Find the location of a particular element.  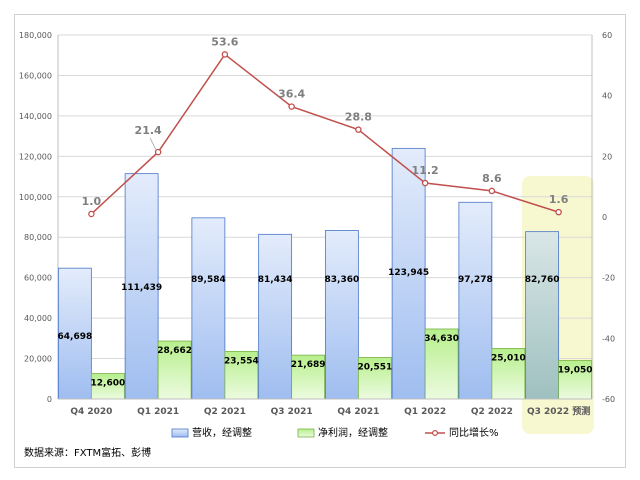

profit-data-label: 34,630 is located at coordinates (441, 339).